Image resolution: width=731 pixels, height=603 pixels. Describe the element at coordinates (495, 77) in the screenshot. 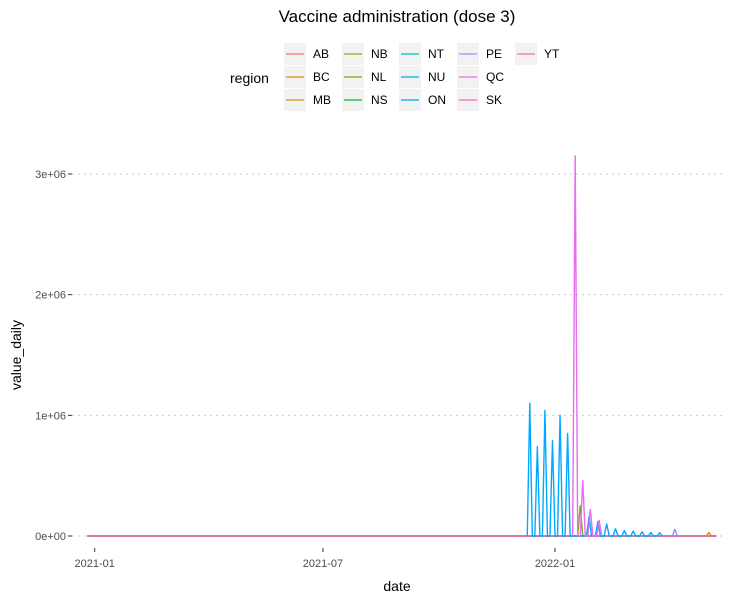

I see `legend-label-qc: QC` at that location.